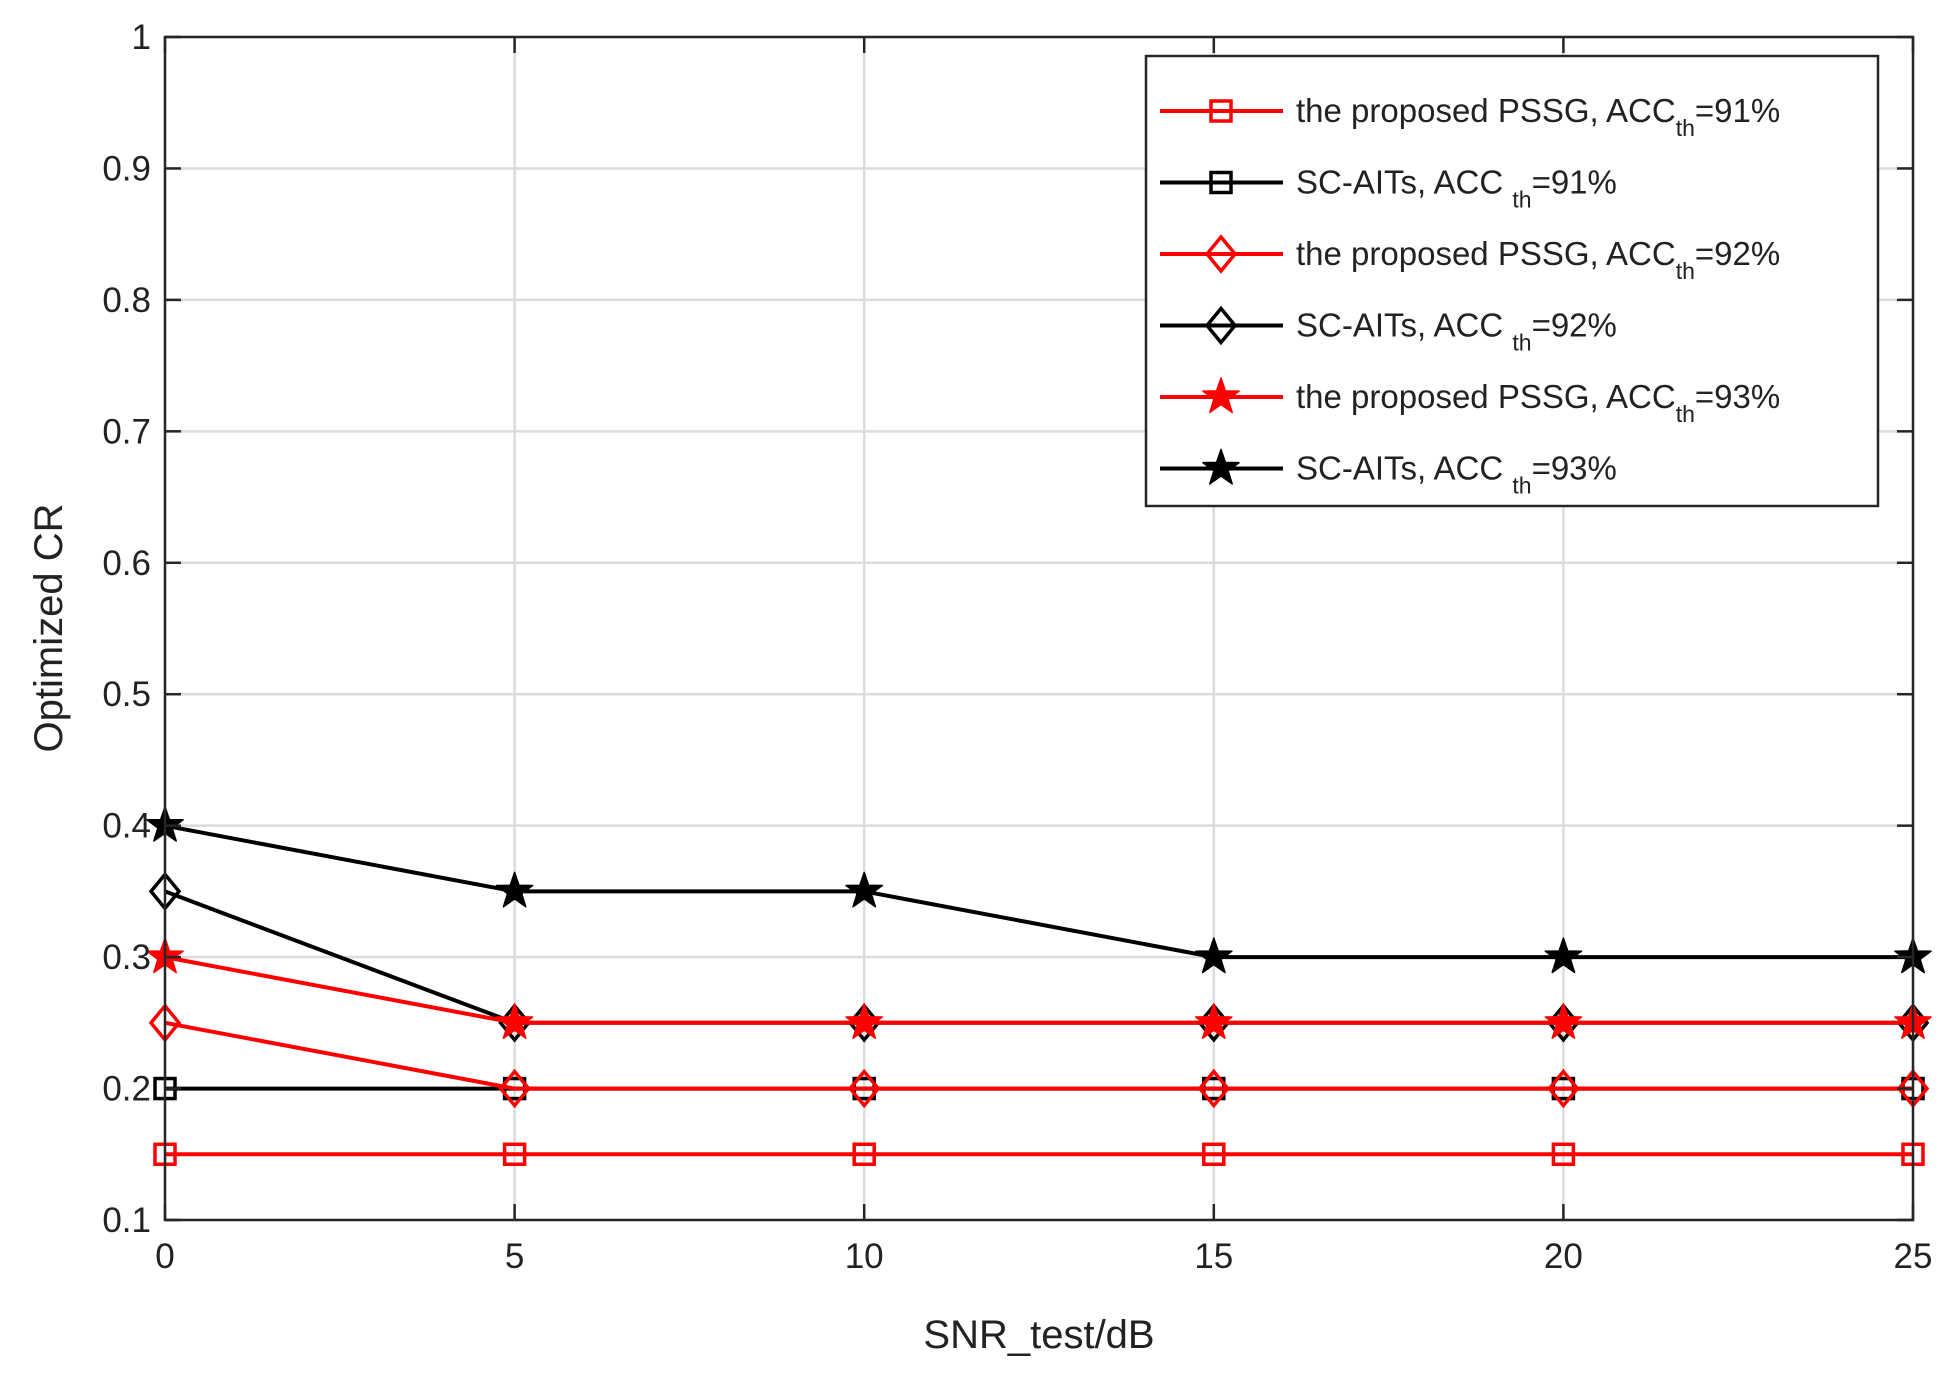 The height and width of the screenshot is (1377, 1945). I want to click on legend-label: SC-AITs, ACC th=93%, so click(1456, 474).